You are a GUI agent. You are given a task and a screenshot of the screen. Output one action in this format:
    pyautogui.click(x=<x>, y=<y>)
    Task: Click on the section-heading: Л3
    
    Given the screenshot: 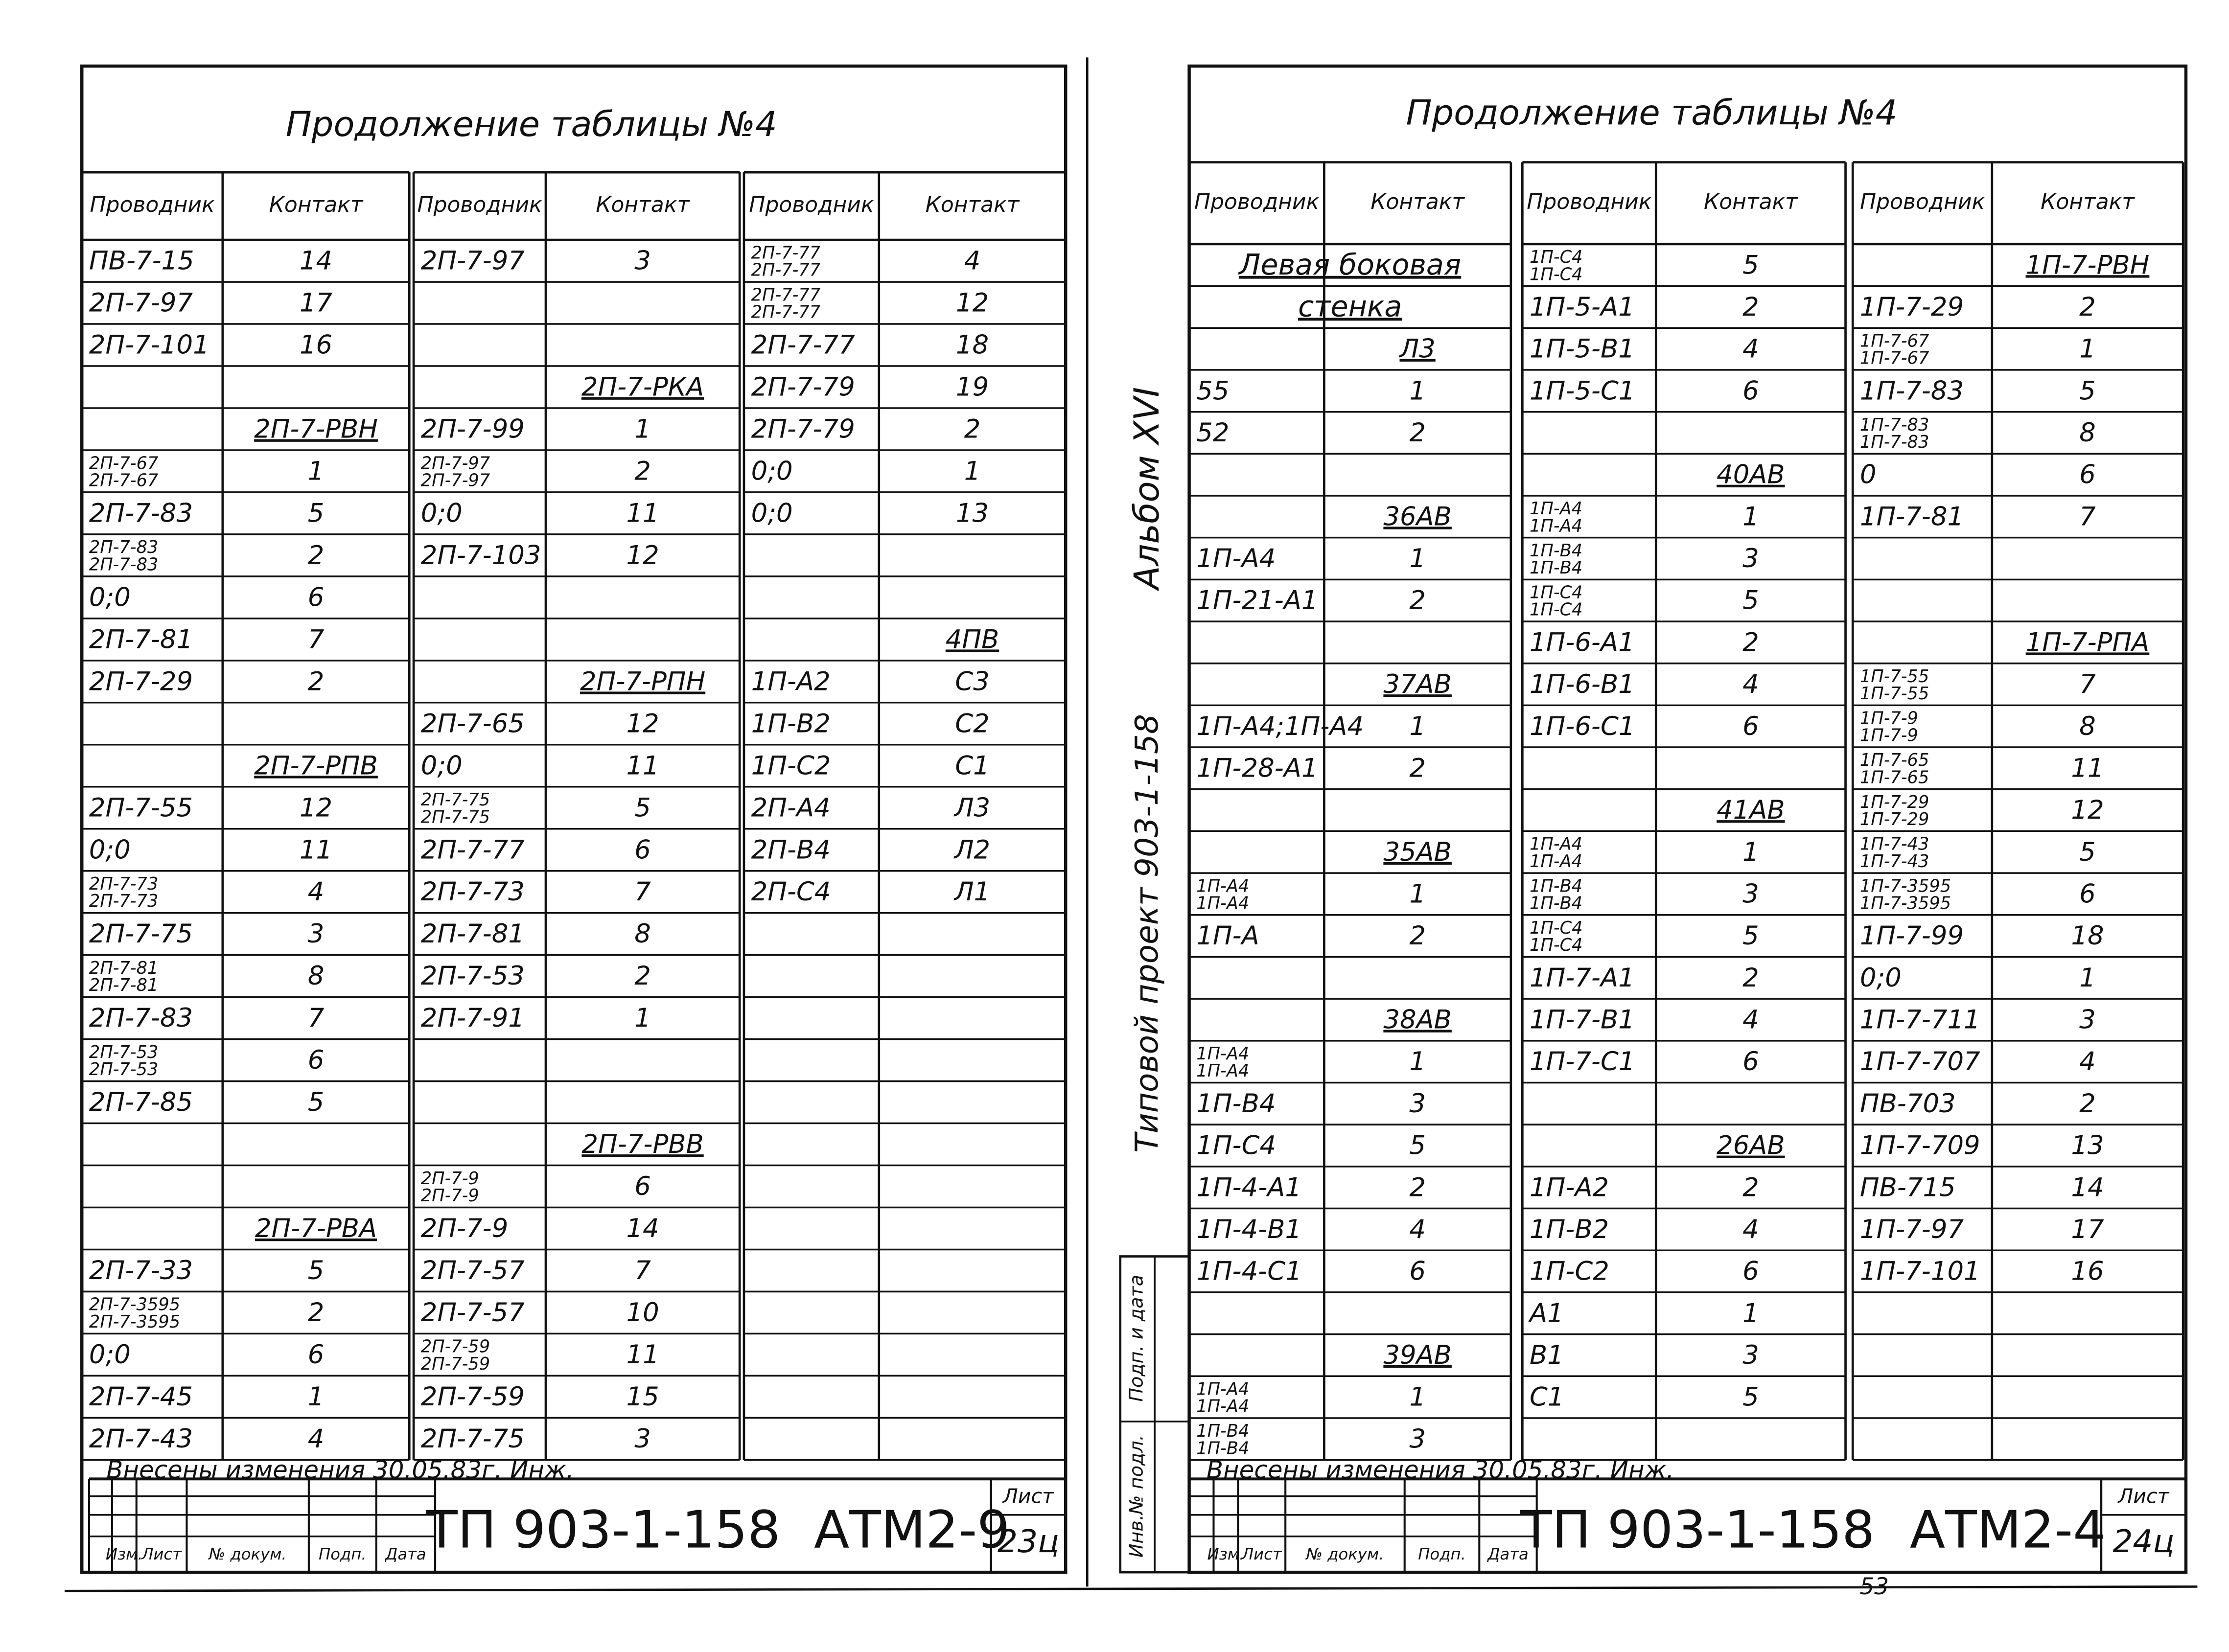 What is the action you would take?
    pyautogui.click(x=1416, y=349)
    